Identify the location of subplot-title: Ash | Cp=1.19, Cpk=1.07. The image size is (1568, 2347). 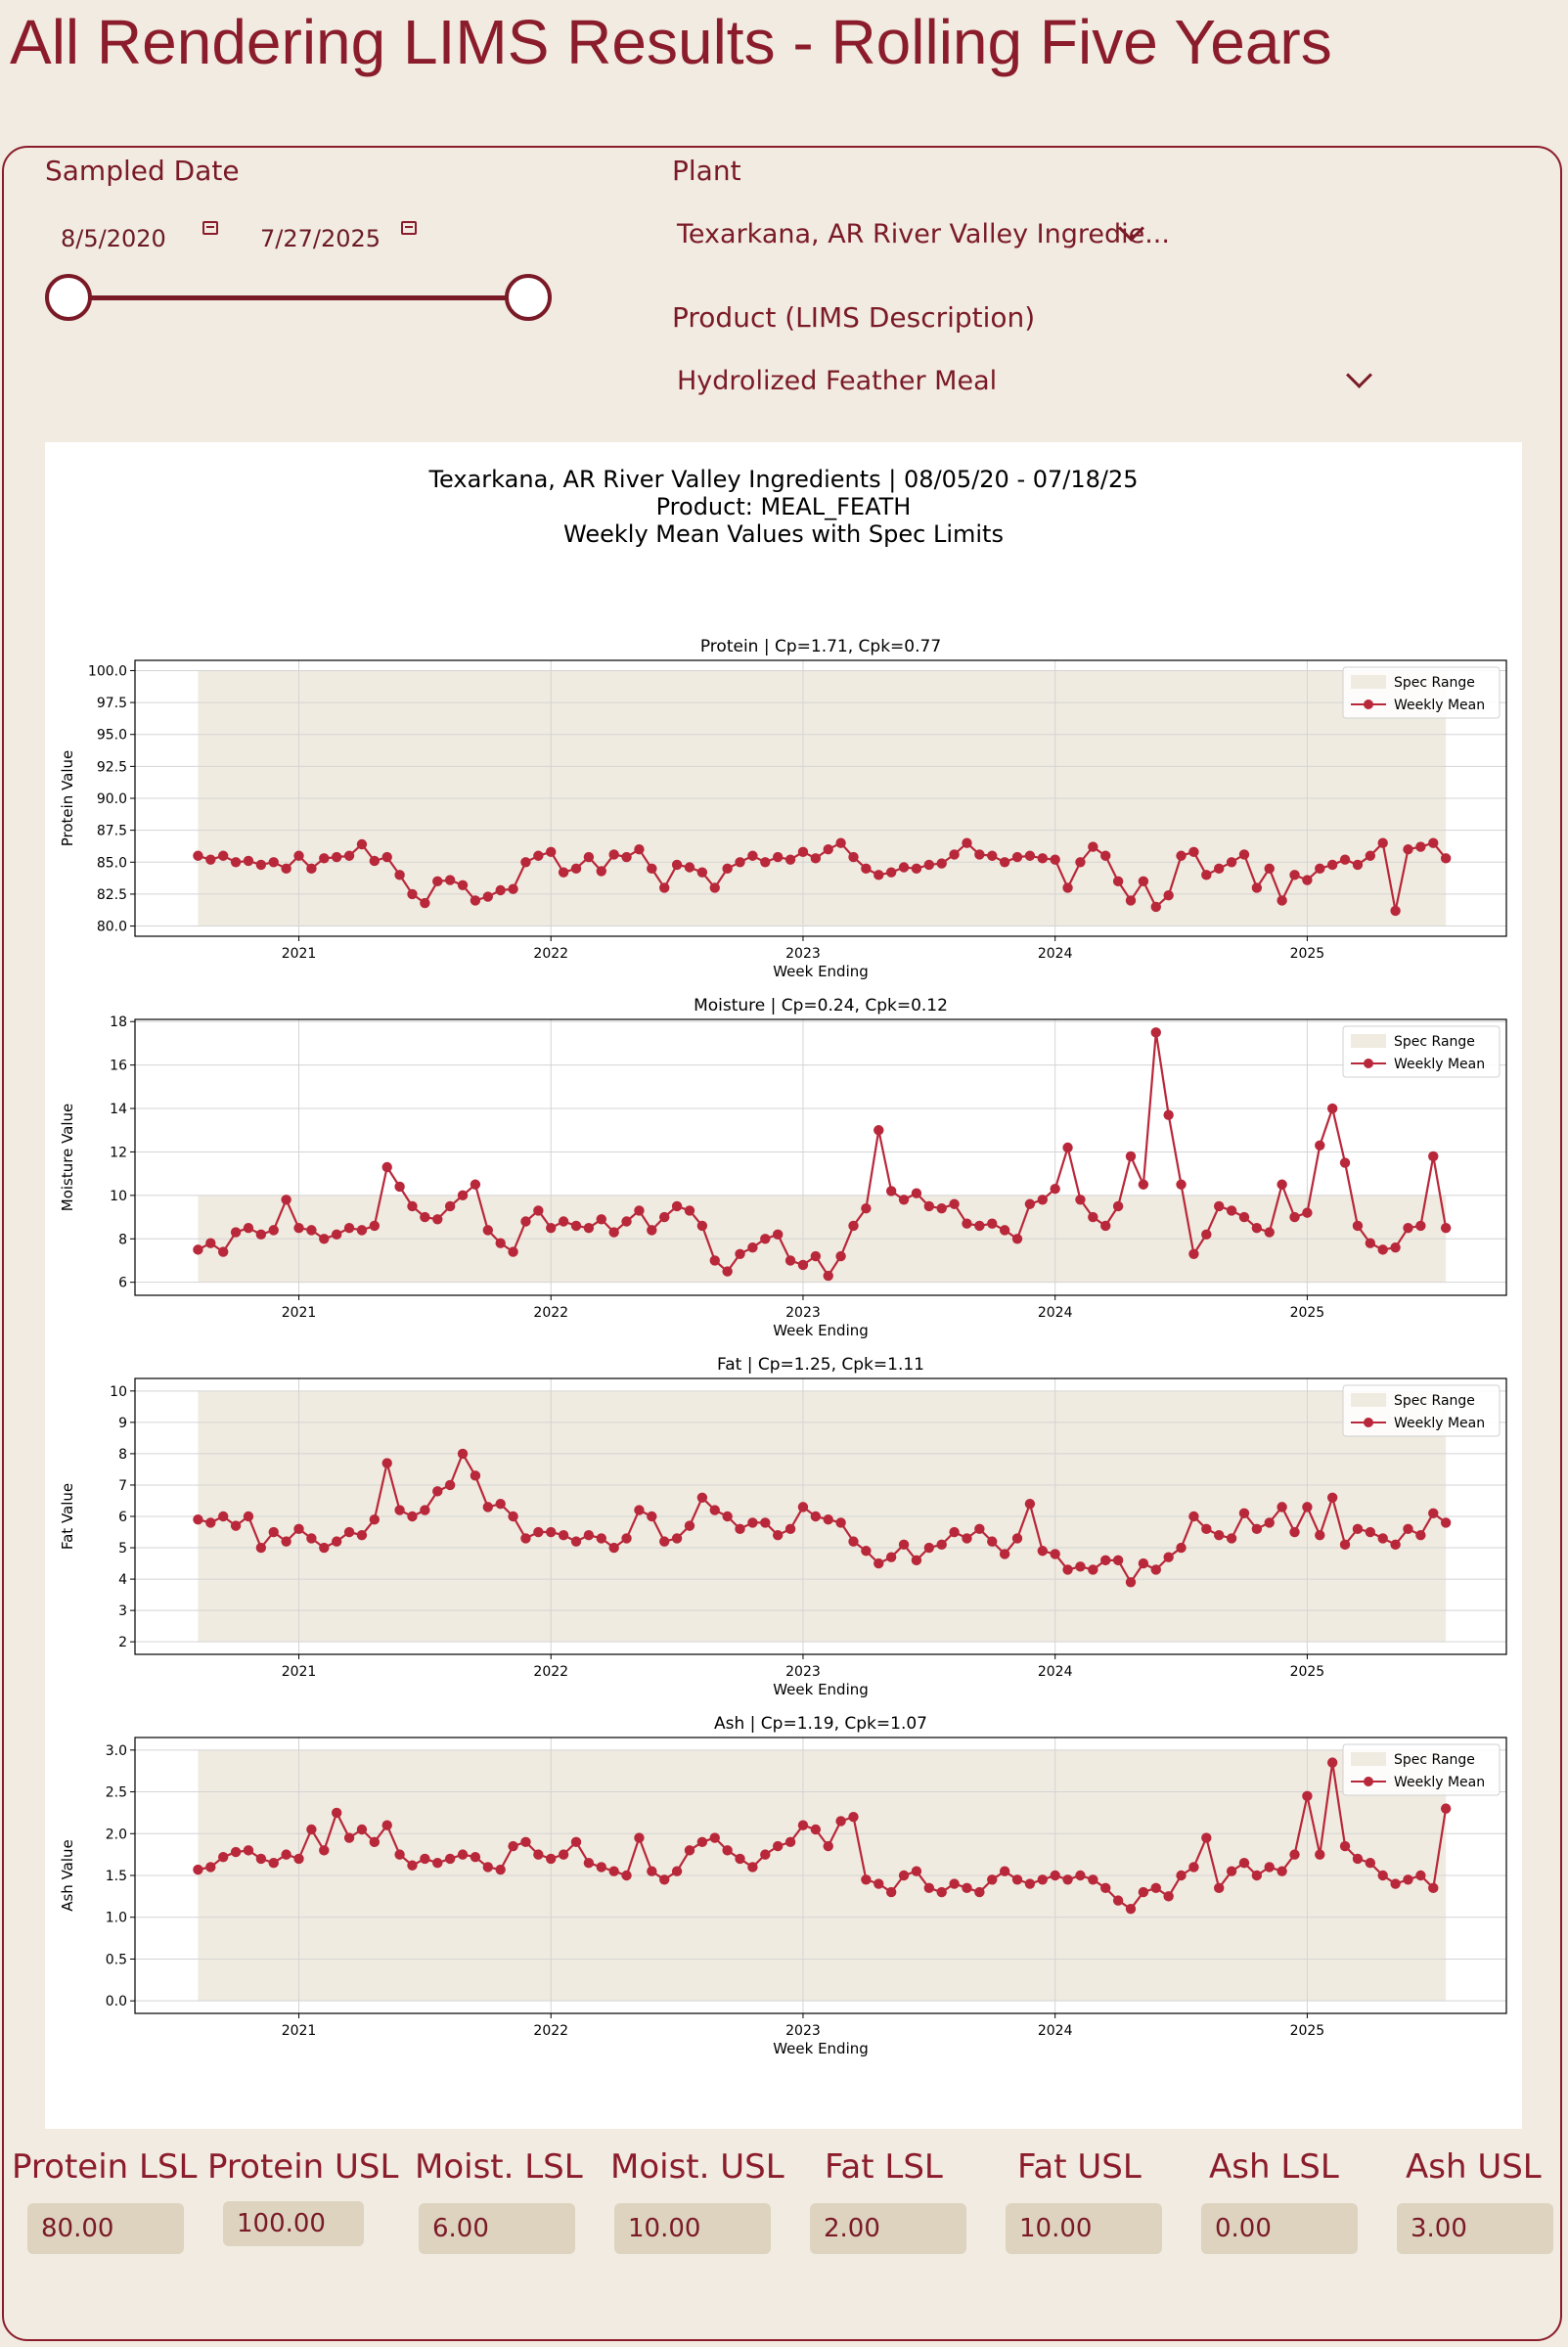
(820, 1724).